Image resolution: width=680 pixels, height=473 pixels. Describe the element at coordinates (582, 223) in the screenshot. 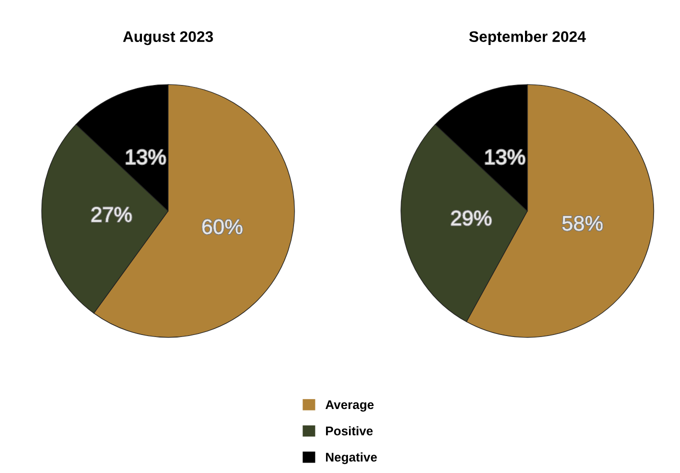

I see `data-label: 58%` at that location.